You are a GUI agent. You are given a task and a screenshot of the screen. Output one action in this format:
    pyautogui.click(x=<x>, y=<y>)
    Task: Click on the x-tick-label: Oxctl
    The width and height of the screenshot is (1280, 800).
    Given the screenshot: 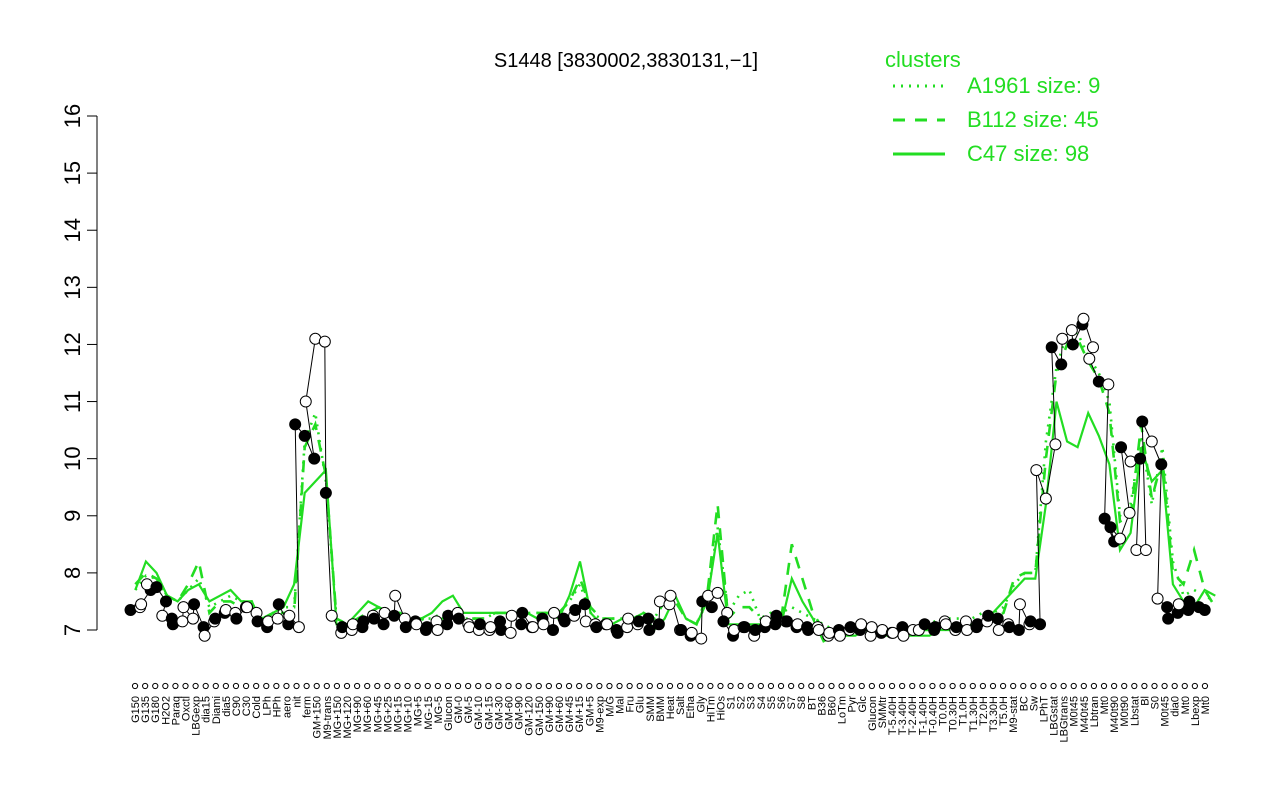 What is the action you would take?
    pyautogui.click(x=187, y=708)
    